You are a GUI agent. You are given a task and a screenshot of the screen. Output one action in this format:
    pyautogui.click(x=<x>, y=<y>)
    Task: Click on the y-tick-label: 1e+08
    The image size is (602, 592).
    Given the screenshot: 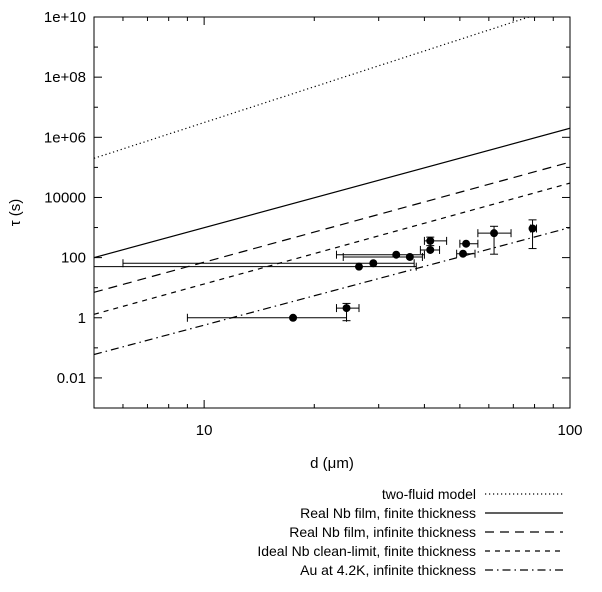 What is the action you would take?
    pyautogui.click(x=65, y=77)
    